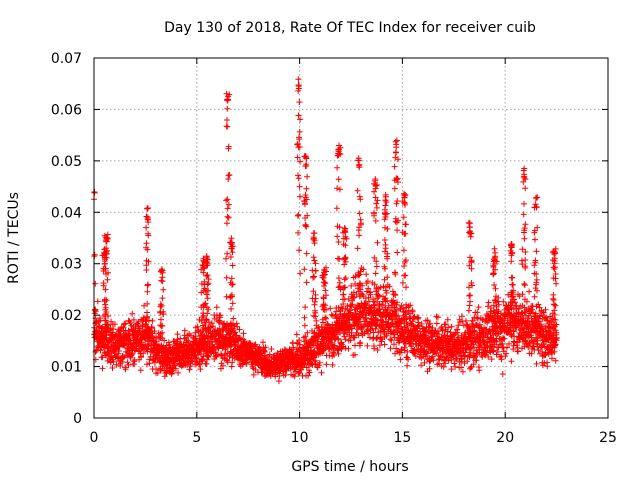  What do you see at coordinates (66, 162) in the screenshot?
I see `y-tick-label: 0.05` at bounding box center [66, 162].